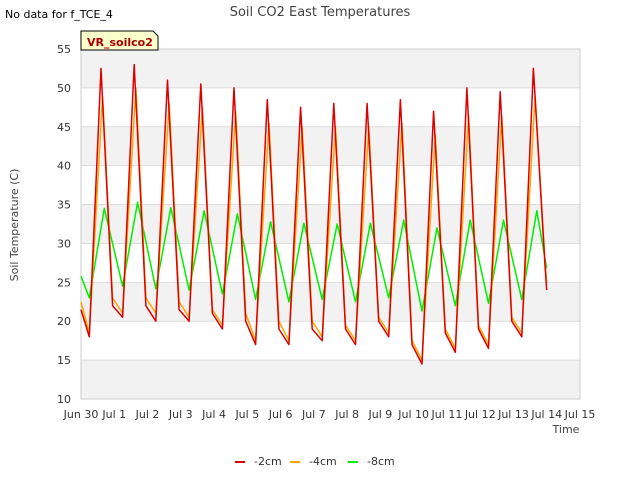 This screenshot has width=640, height=480. What do you see at coordinates (480, 414) in the screenshot?
I see `x-tick-label: Jul 12` at bounding box center [480, 414].